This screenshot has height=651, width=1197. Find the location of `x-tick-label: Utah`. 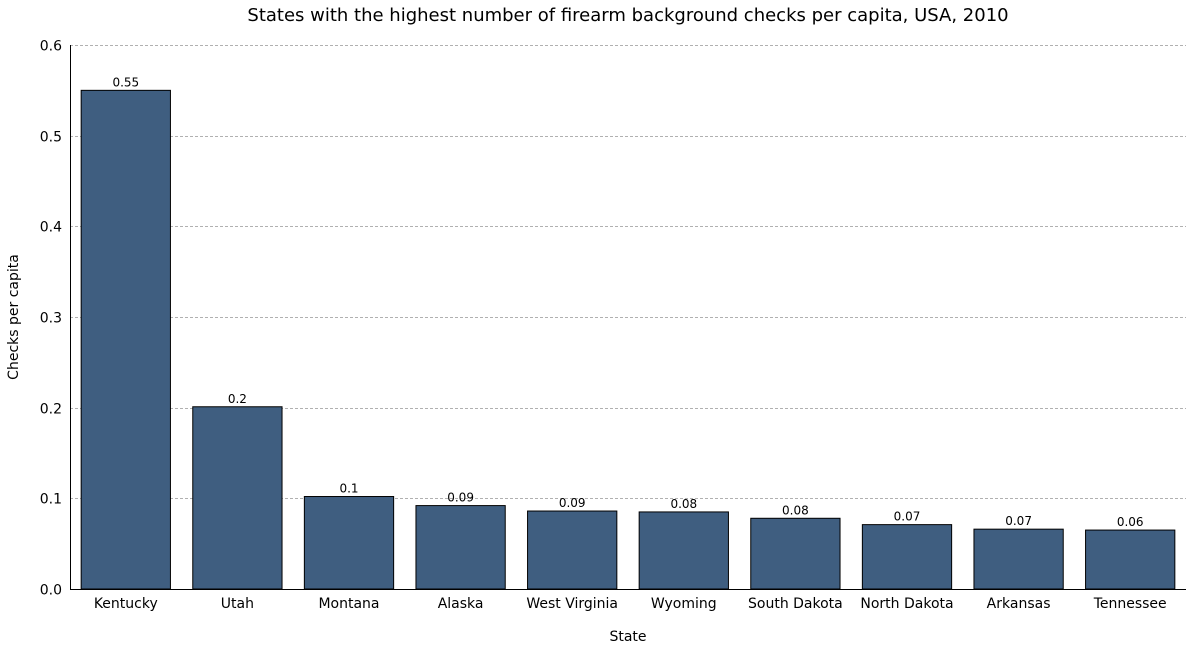

x-tick-label: Utah is located at coordinates (237, 604).